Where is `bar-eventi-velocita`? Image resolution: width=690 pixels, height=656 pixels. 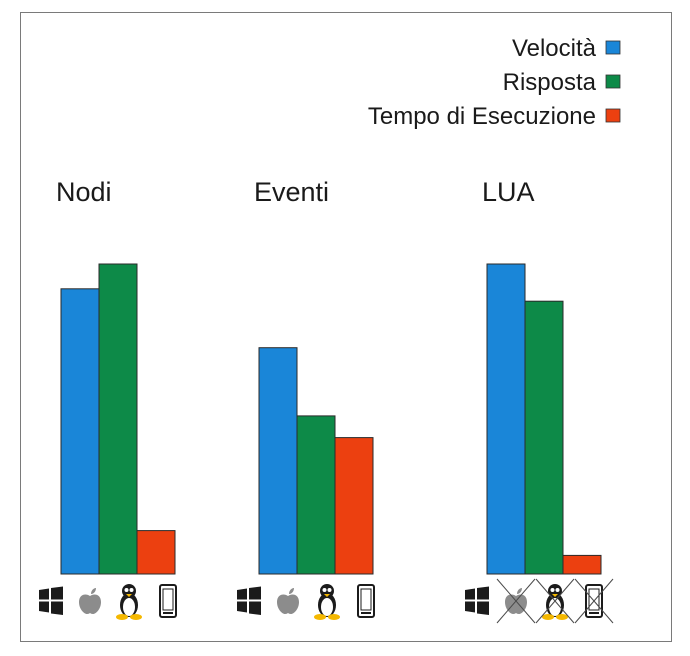
bar-eventi-velocita is located at coordinates (278, 461).